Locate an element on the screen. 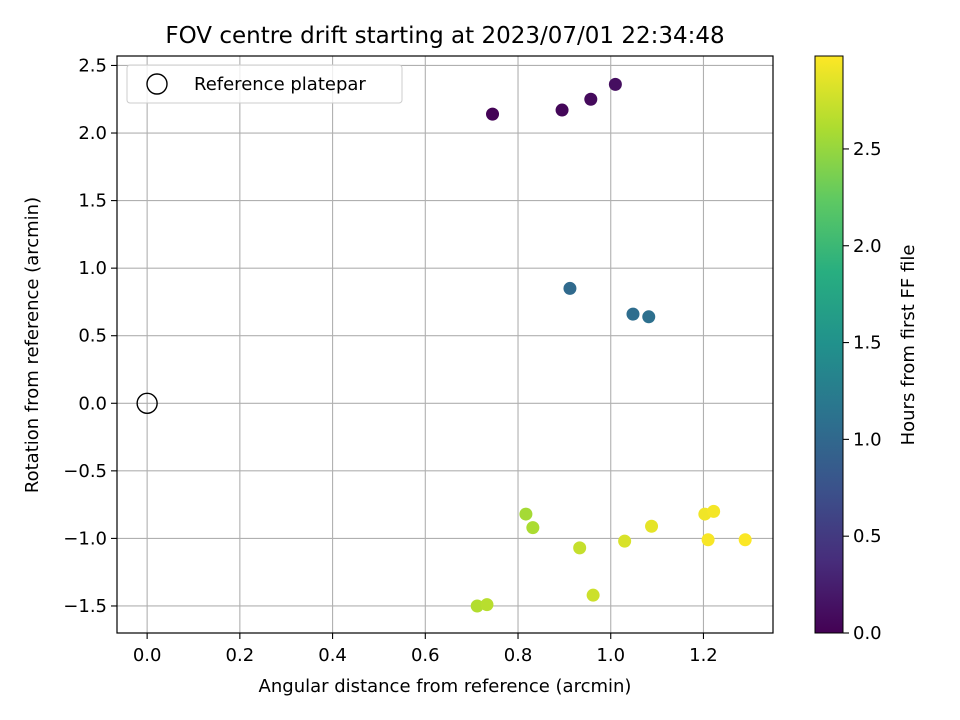 The height and width of the screenshot is (720, 960). legend: Reference platepar is located at coordinates (264, 84).